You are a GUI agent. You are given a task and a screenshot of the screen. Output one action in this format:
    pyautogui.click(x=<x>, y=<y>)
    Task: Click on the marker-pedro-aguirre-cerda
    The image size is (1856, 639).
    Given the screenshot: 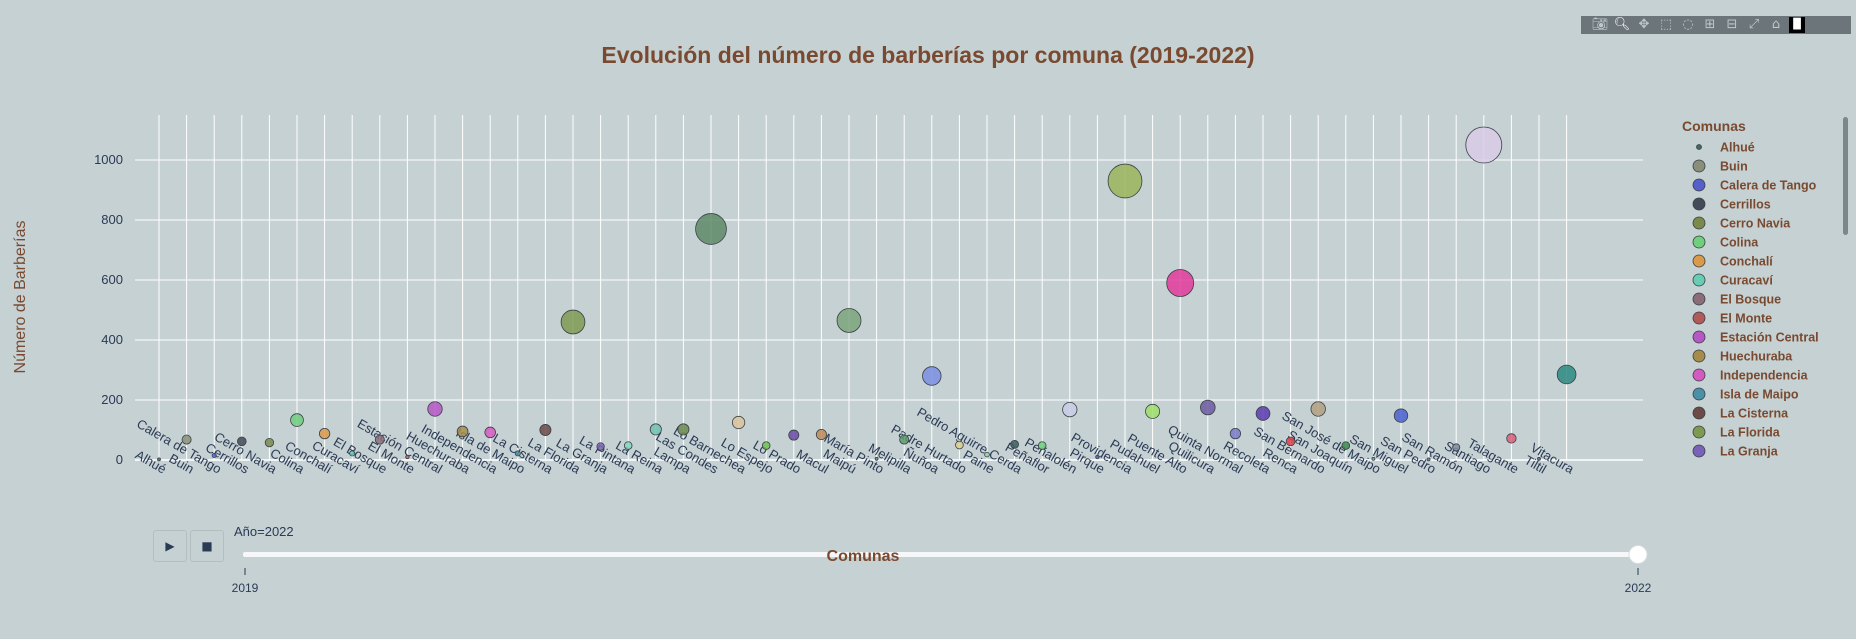 What is the action you would take?
    pyautogui.click(x=1015, y=444)
    